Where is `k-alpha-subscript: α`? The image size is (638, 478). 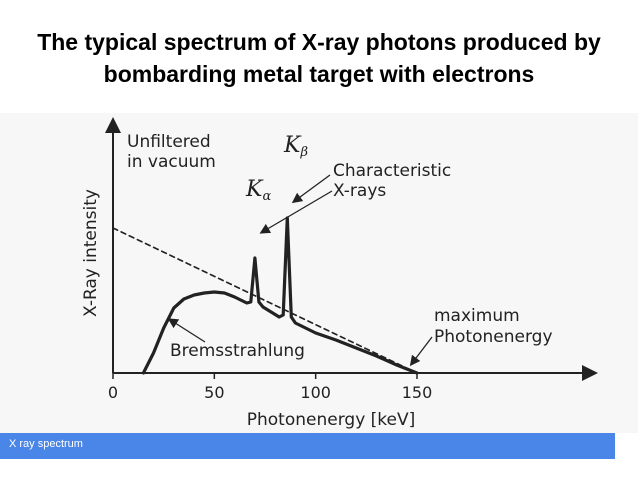 k-alpha-subscript: α is located at coordinates (266, 196).